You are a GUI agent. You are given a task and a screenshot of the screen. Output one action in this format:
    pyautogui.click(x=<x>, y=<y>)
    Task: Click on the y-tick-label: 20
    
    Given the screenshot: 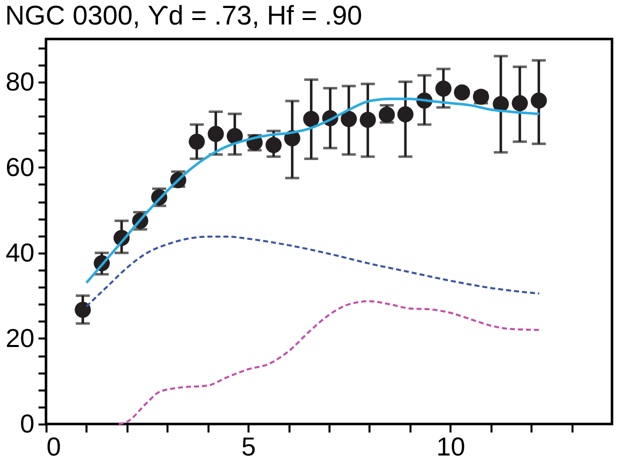 What is the action you would take?
    pyautogui.click(x=20, y=337)
    